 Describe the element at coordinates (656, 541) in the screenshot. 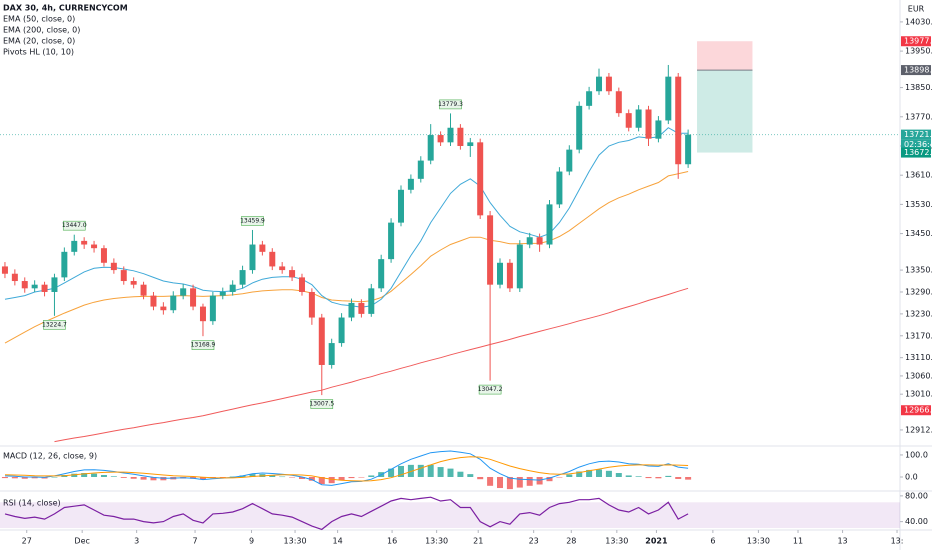

I see `x-tick-label: 2021` at that location.